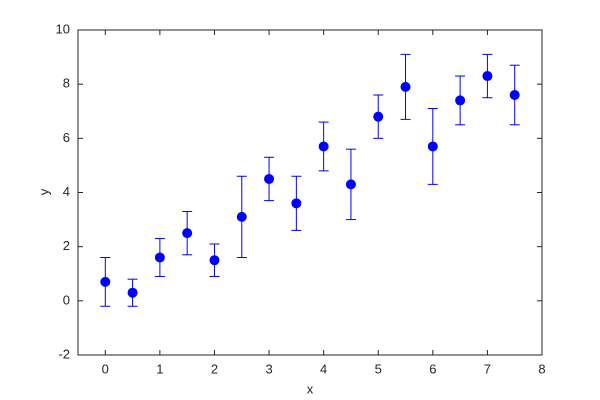  I want to click on x-tick-label: 5, so click(378, 368).